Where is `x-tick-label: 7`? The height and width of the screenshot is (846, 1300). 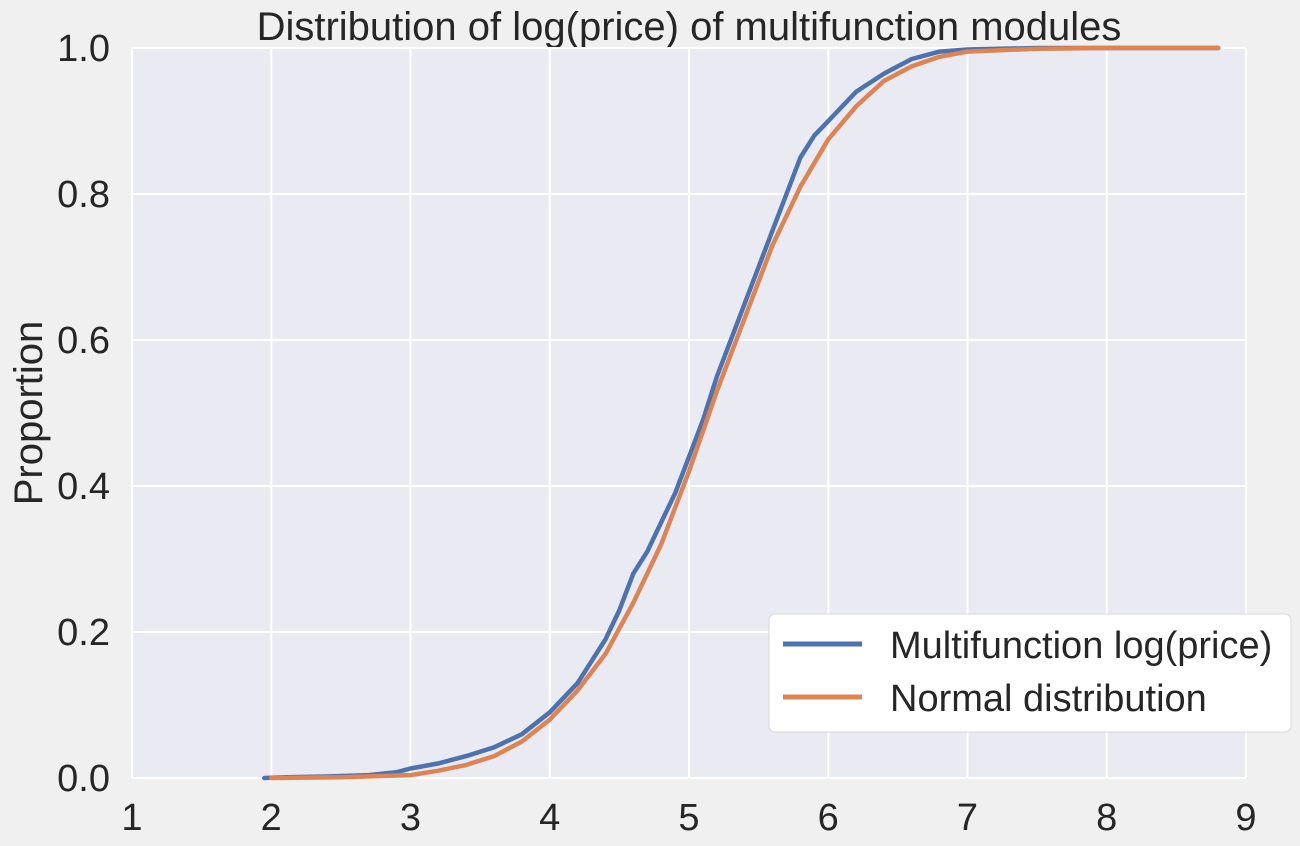
x-tick-label: 7 is located at coordinates (967, 818).